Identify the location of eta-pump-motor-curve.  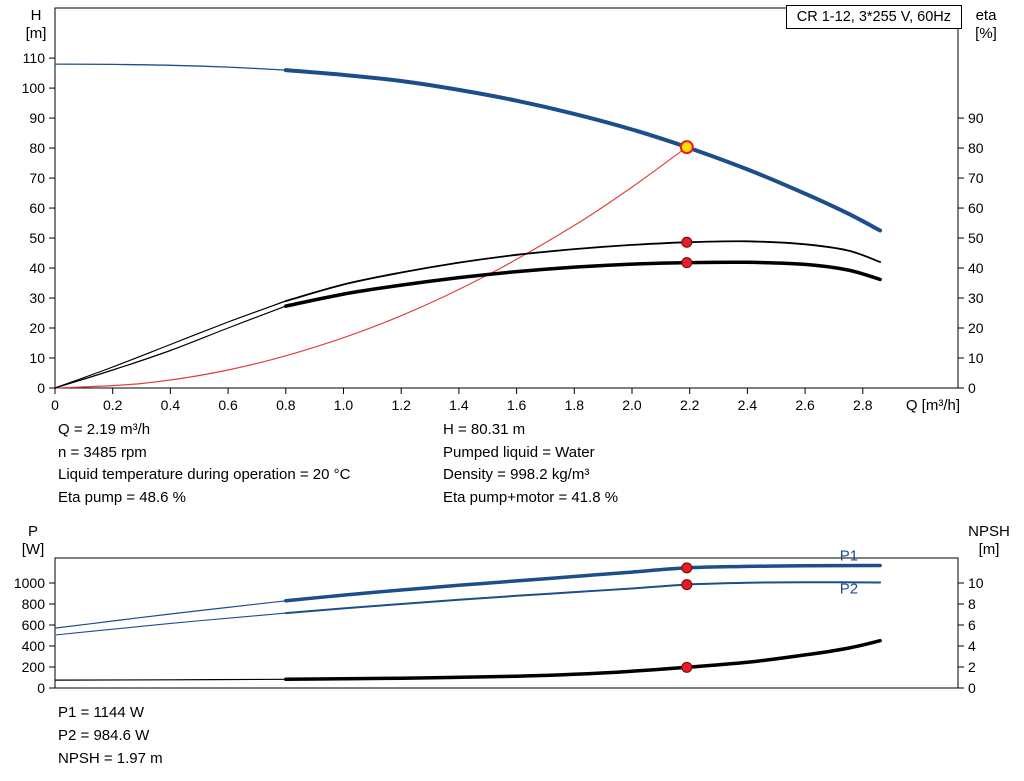
(583, 284).